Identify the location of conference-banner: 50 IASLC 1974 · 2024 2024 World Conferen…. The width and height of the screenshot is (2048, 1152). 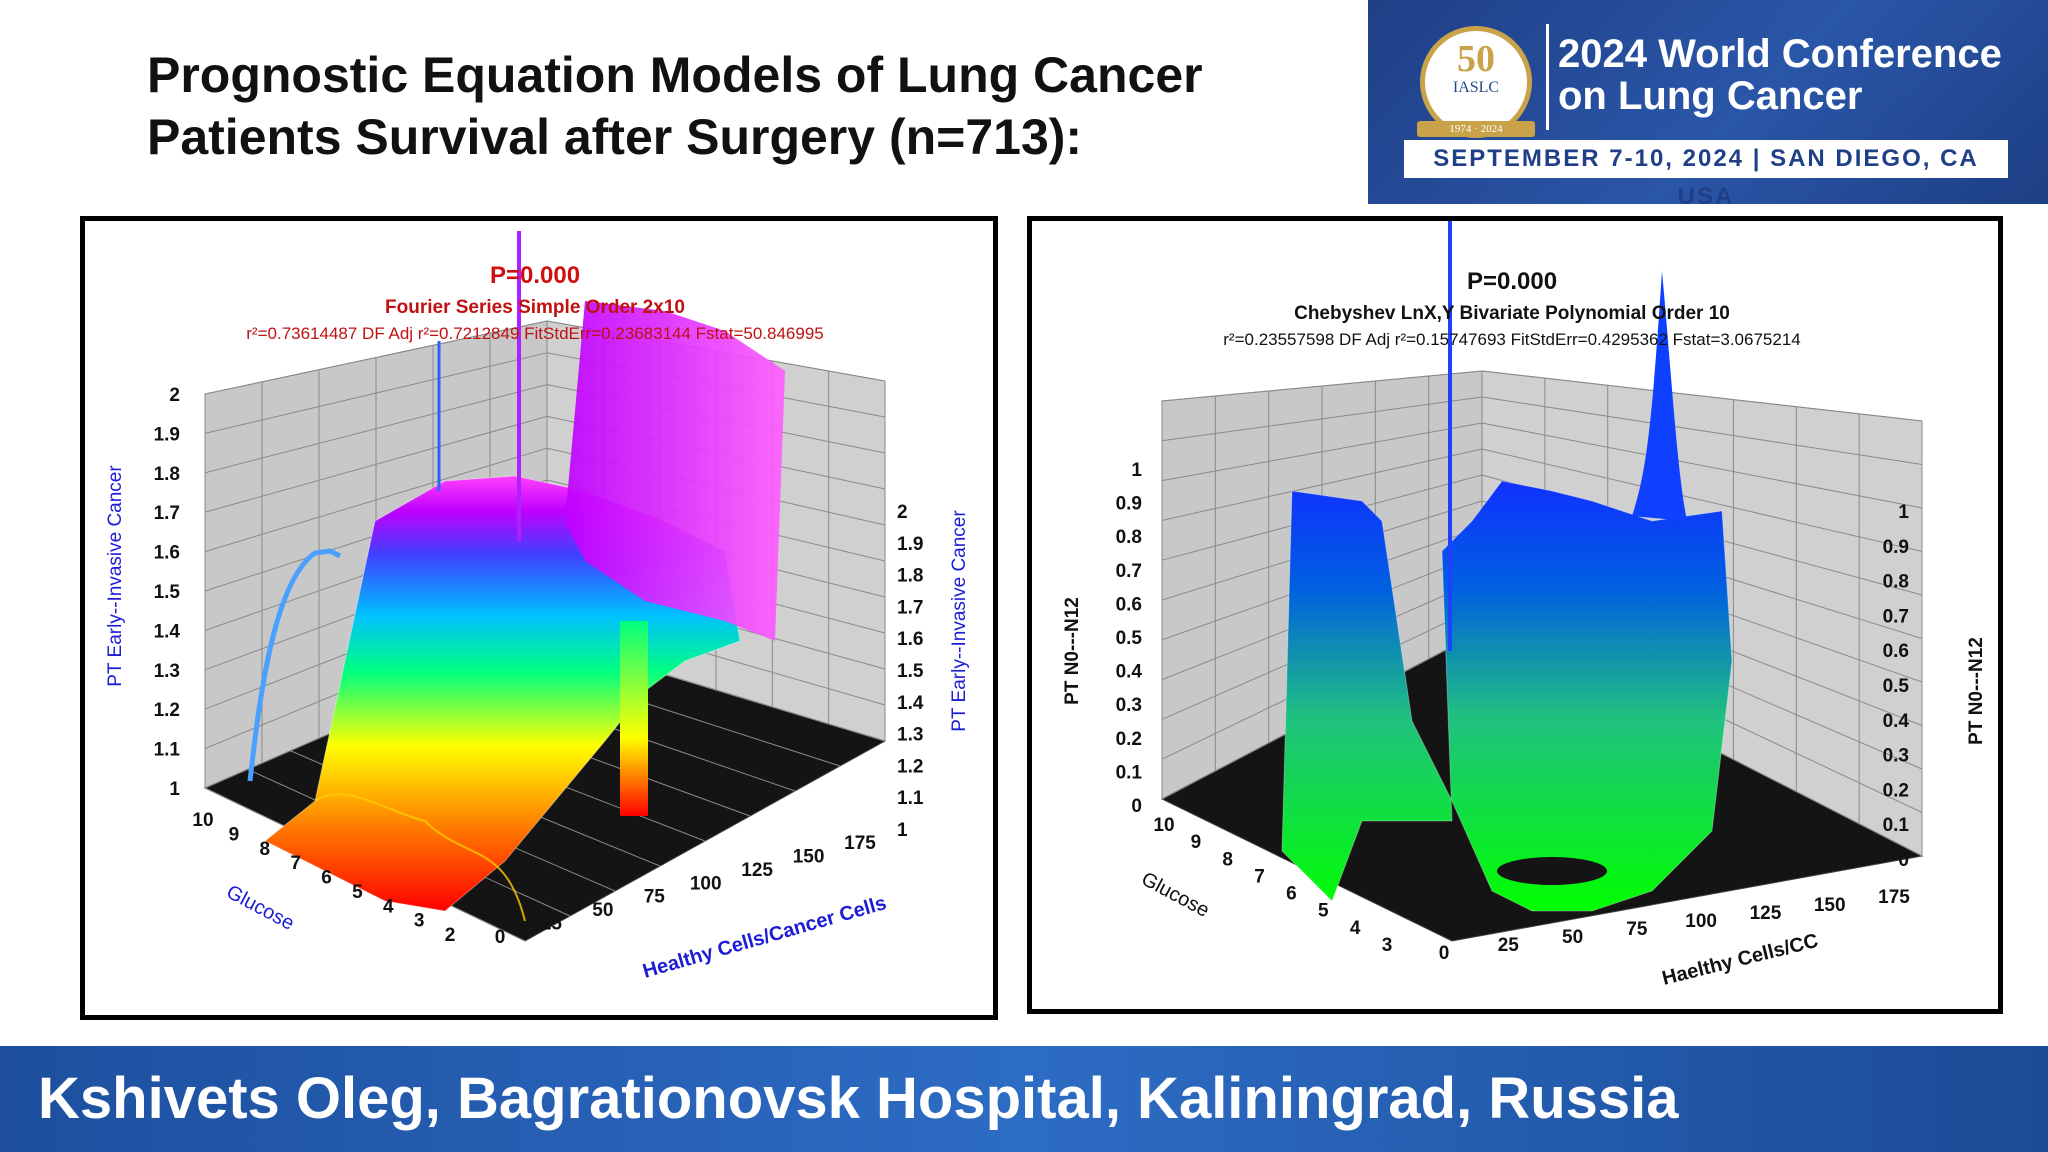
(1708, 105).